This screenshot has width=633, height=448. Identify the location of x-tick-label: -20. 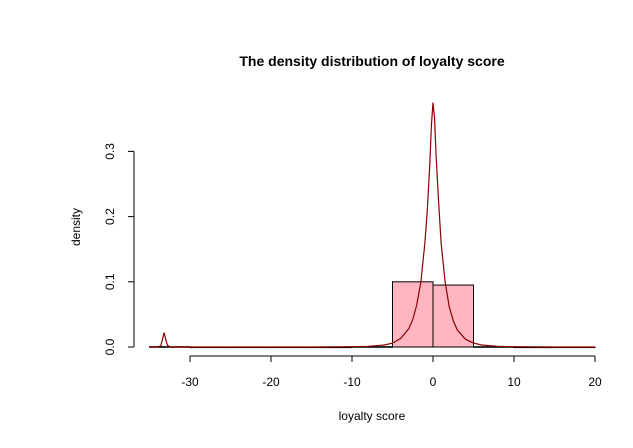
(271, 382).